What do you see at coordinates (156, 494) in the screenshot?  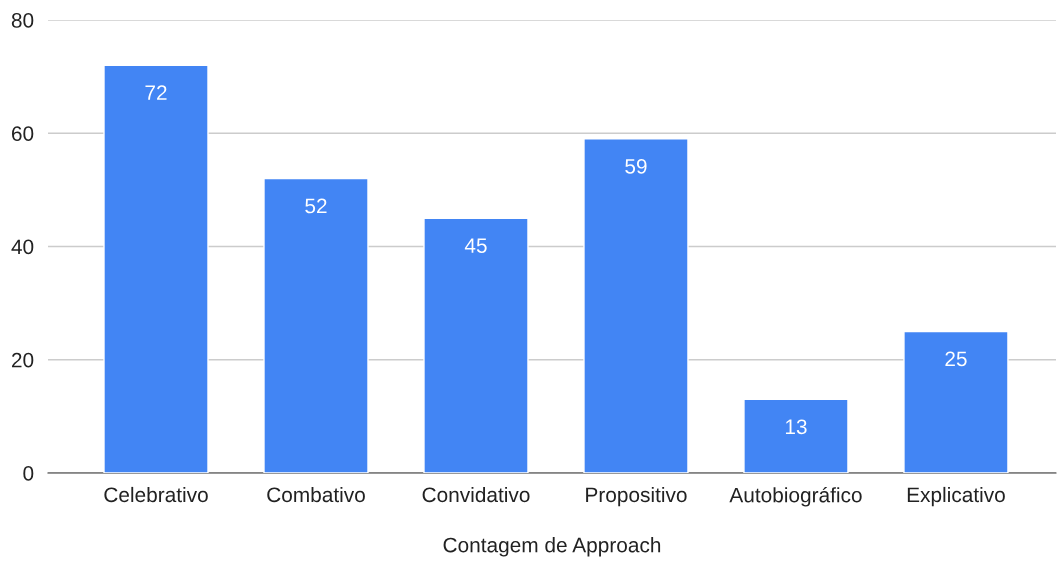 I see `x-tick-label: Celebrativo` at bounding box center [156, 494].